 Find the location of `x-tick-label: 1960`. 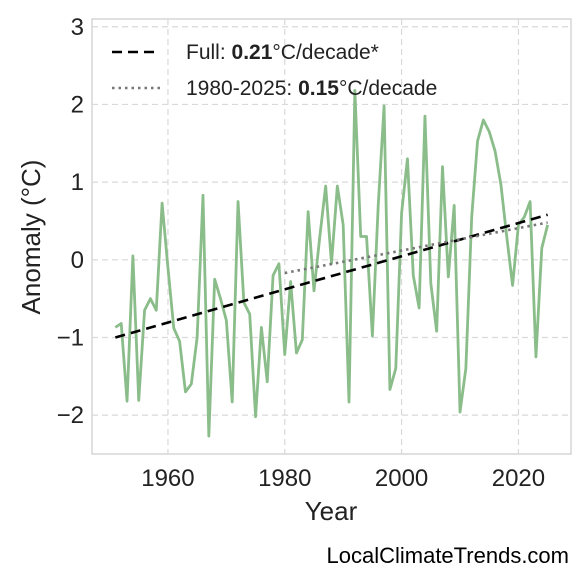

x-tick-label: 1960 is located at coordinates (167, 478).